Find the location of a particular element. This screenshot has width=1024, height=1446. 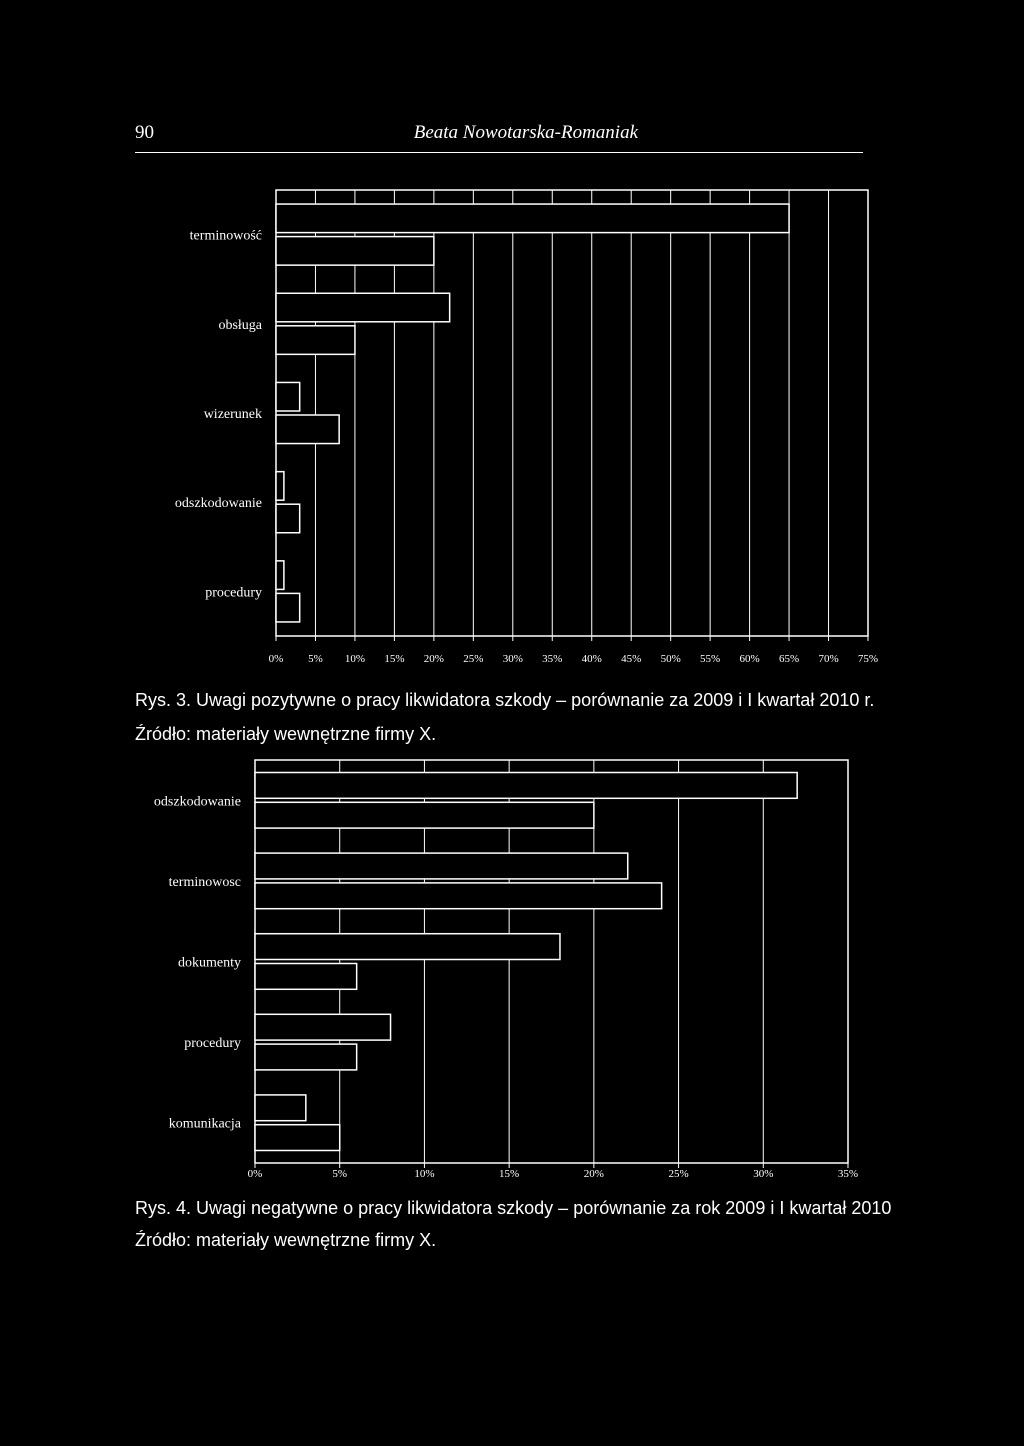

chart1-category-label: obsługa is located at coordinates (240, 325).